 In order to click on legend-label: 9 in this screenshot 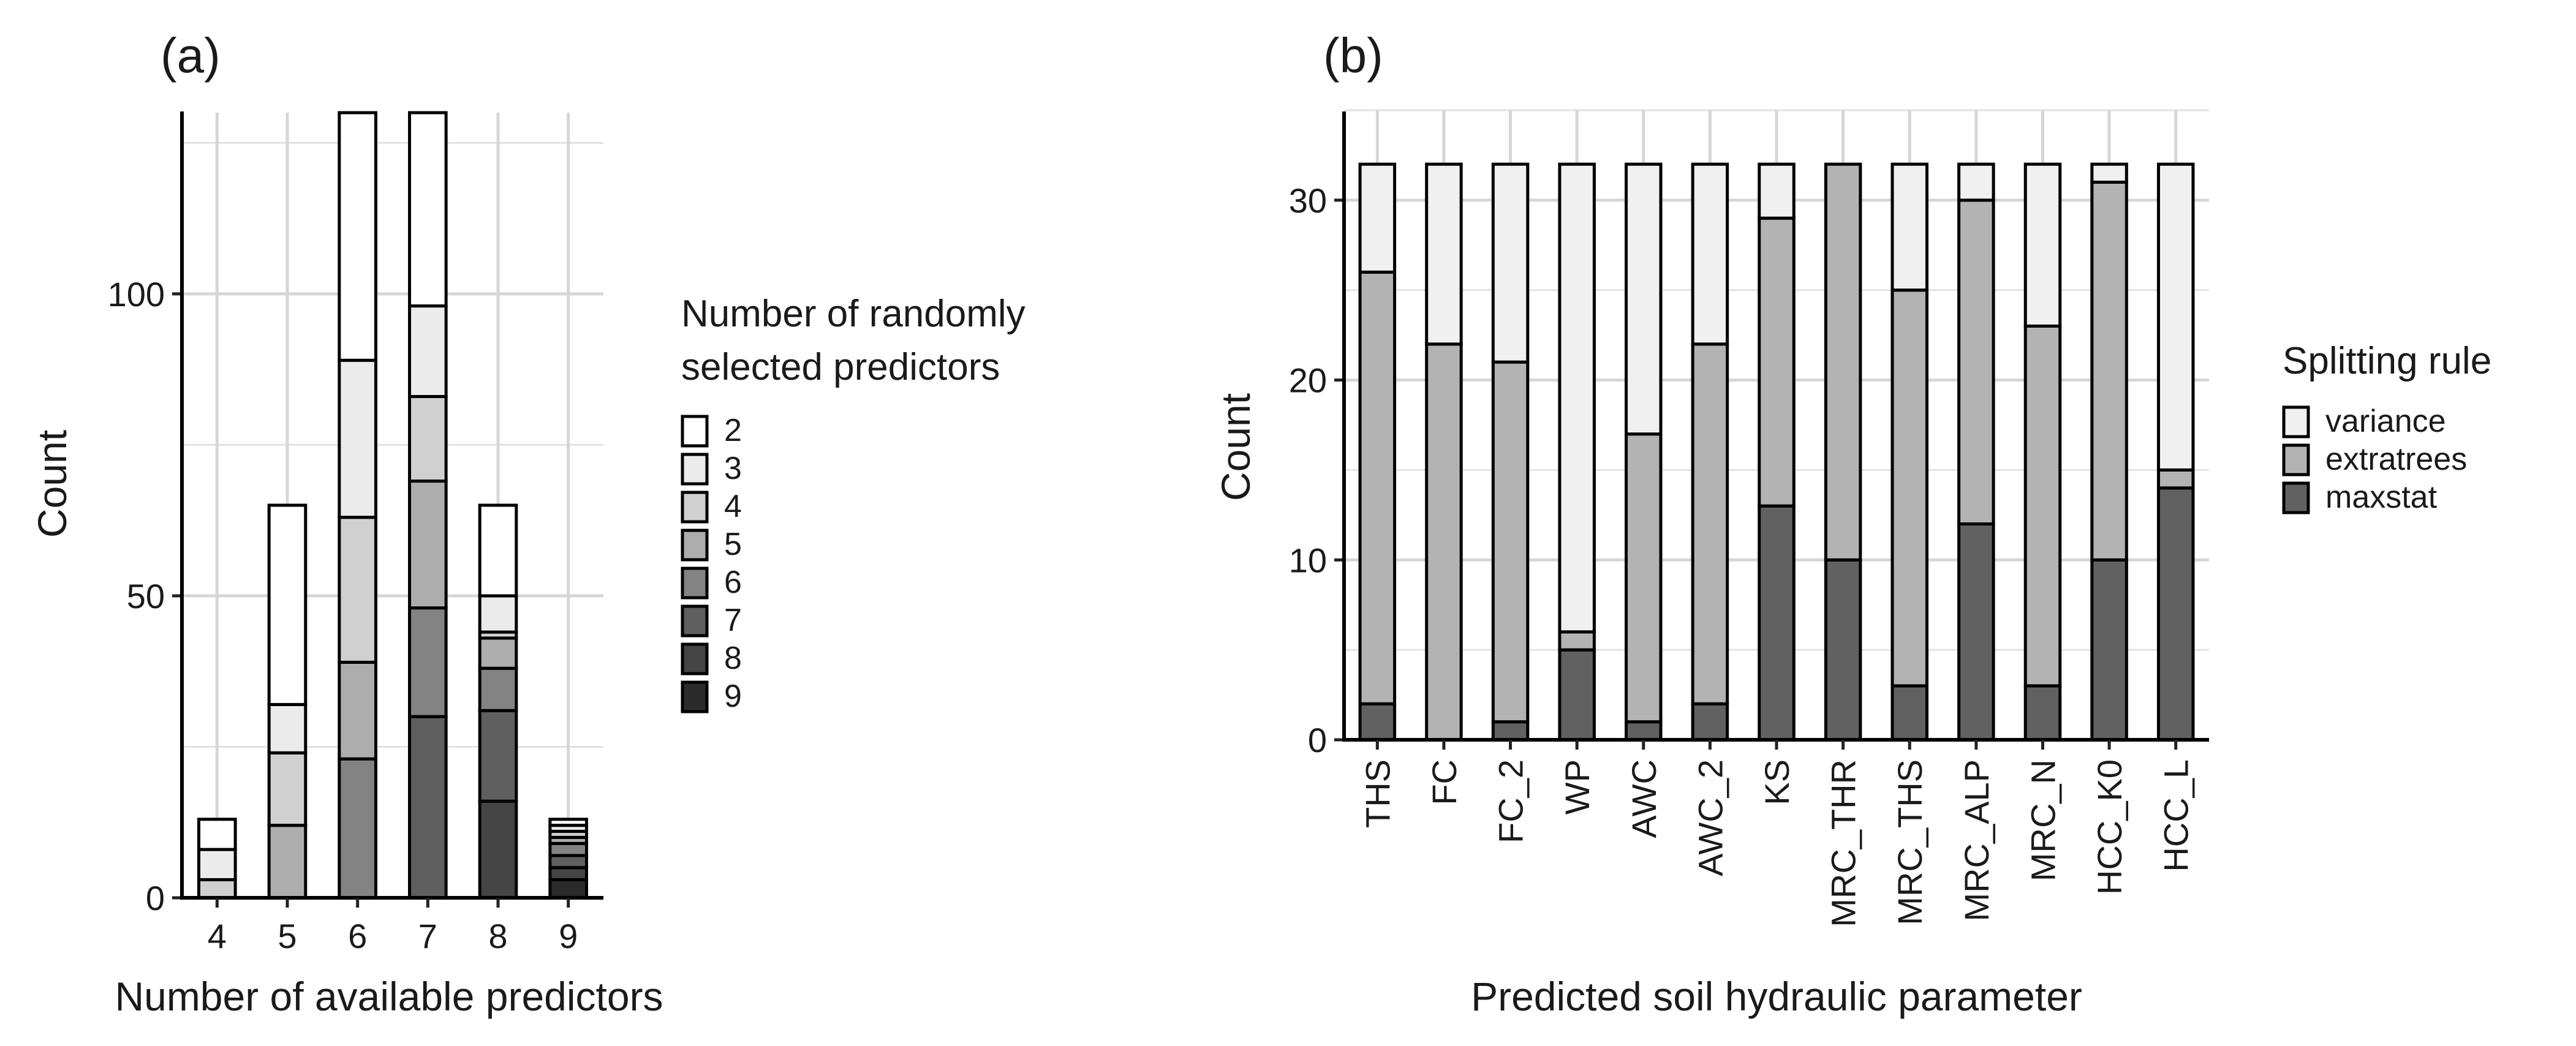, I will do `click(733, 696)`.